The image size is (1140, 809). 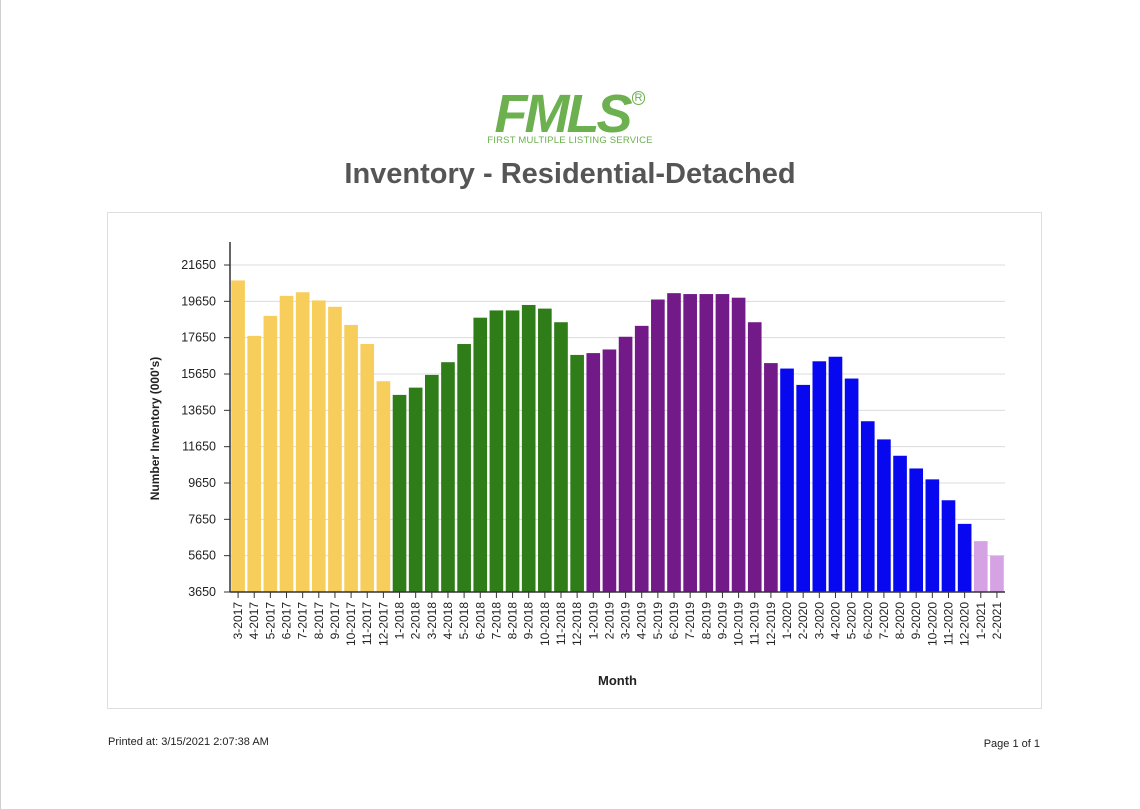 I want to click on bar-2-2021, so click(x=997, y=573).